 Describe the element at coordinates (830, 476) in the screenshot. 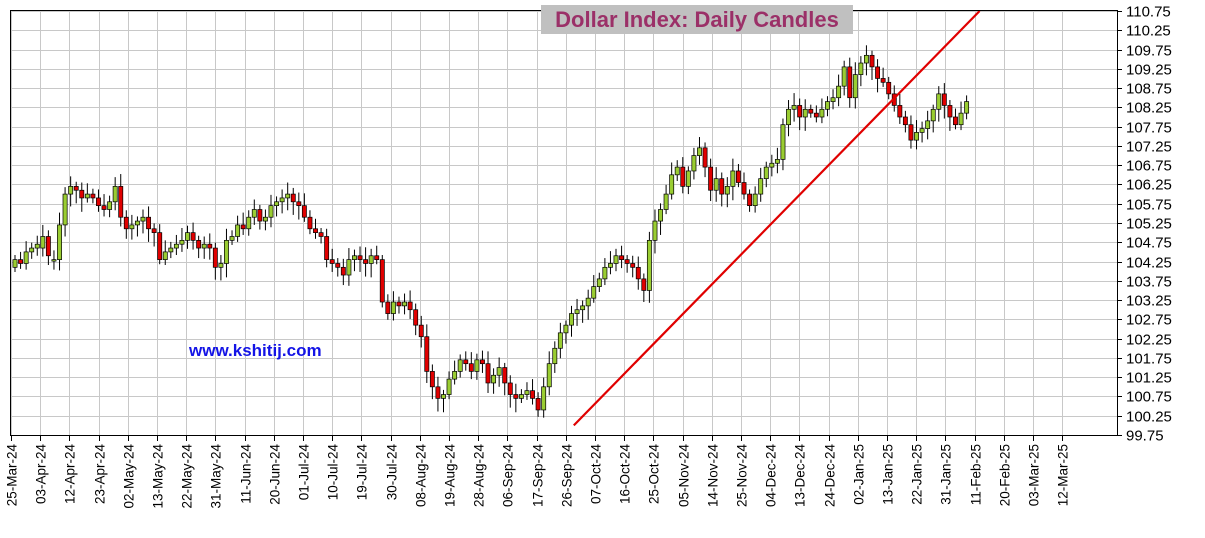

I see `x-tick-label: 24-Dec-24` at that location.